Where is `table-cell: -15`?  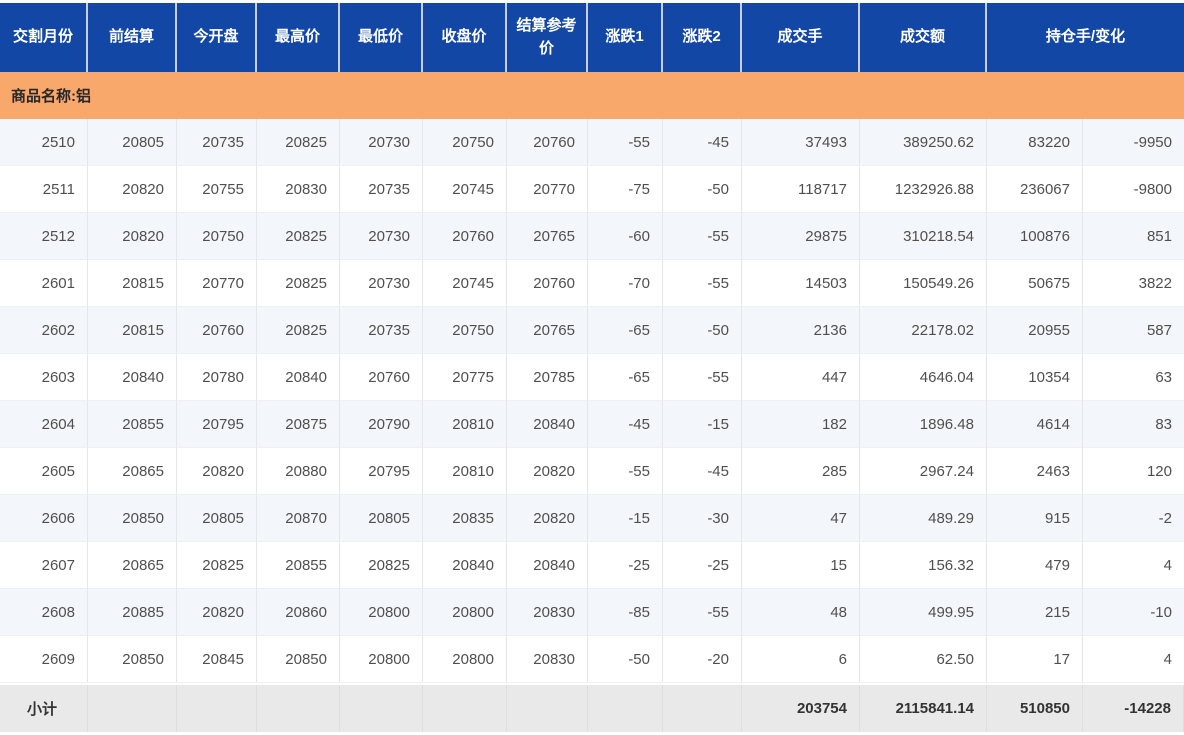 table-cell: -15 is located at coordinates (702, 424).